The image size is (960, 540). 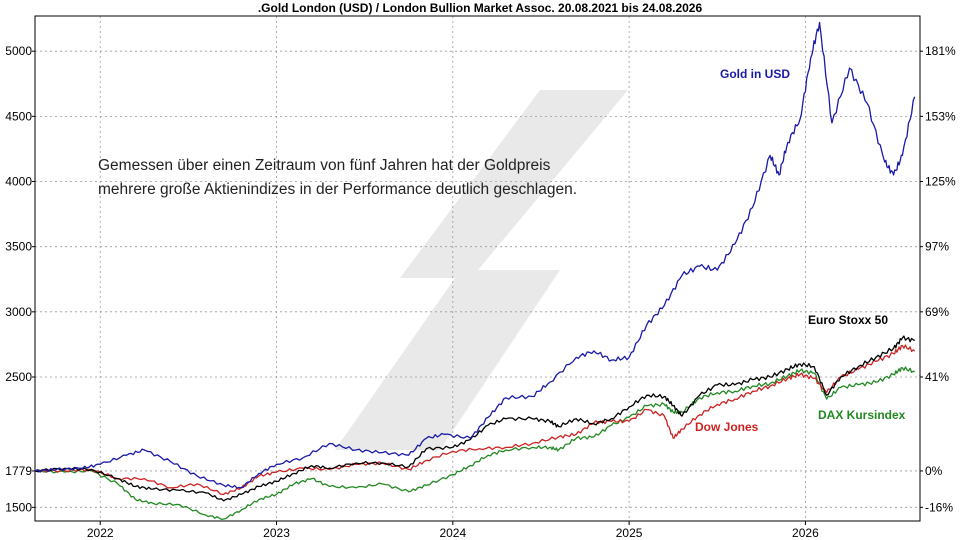 I want to click on y-left-tick-label: 3000, so click(x=18, y=312).